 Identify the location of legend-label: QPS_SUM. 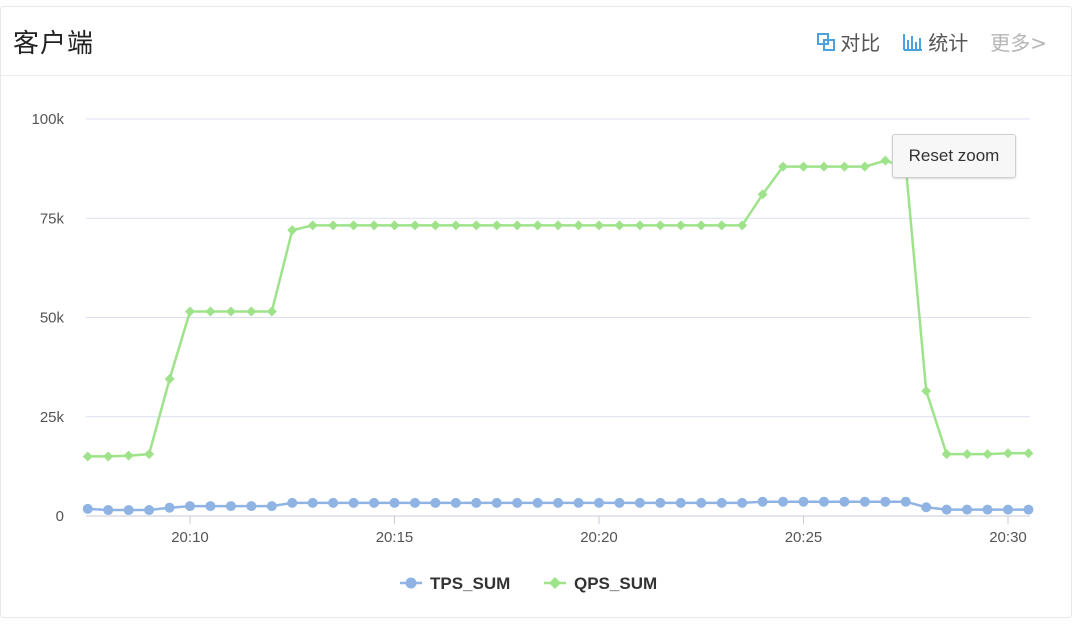
(615, 583).